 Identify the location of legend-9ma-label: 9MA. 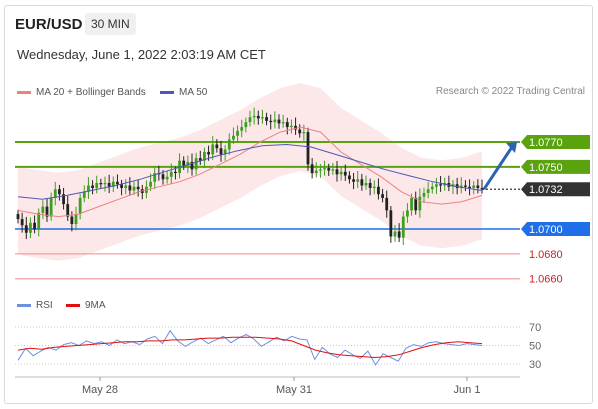
(95, 305).